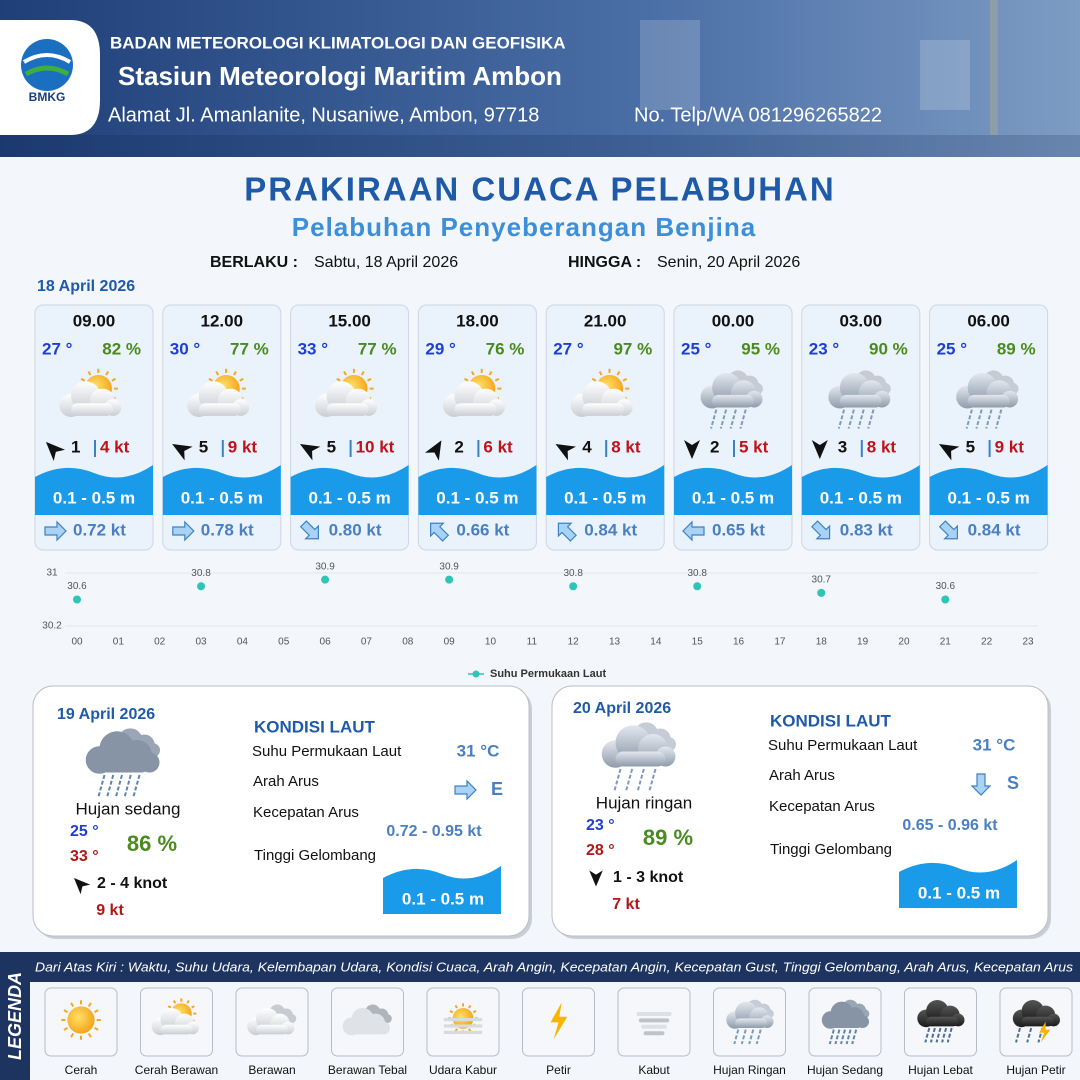 The image size is (1080, 1080). Describe the element at coordinates (227, 529) in the screenshot. I see `current-speed: 0.78 kt` at that location.